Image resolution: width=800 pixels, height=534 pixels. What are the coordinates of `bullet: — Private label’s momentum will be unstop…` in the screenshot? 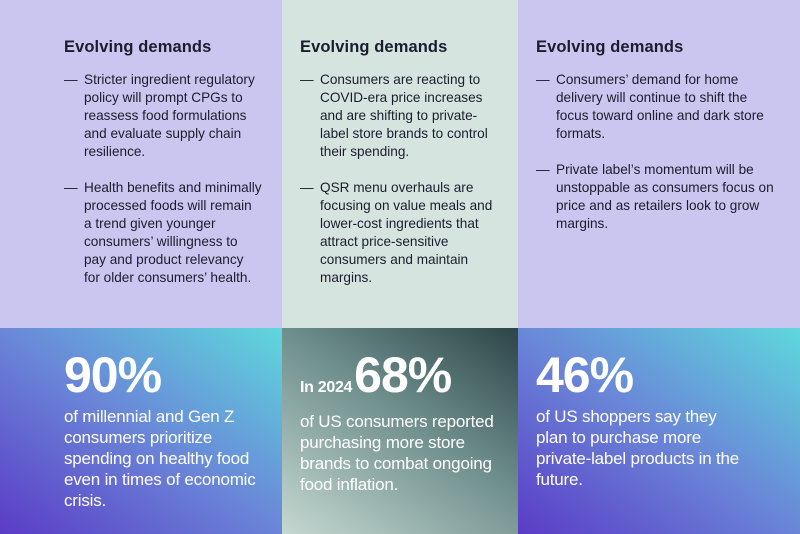 It's located at (655, 196).